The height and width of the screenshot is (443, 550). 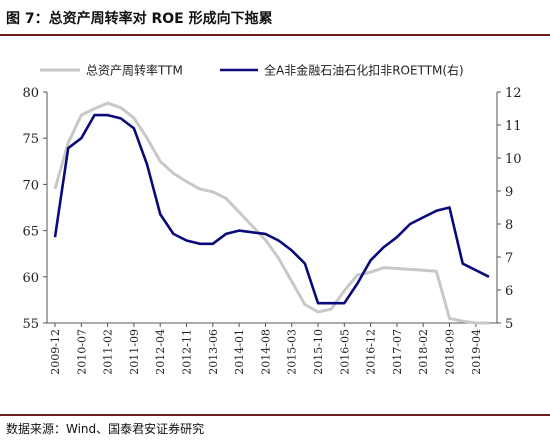 I want to click on source-note: 数据来源：Wind、国泰君安证券研究, so click(x=105, y=429).